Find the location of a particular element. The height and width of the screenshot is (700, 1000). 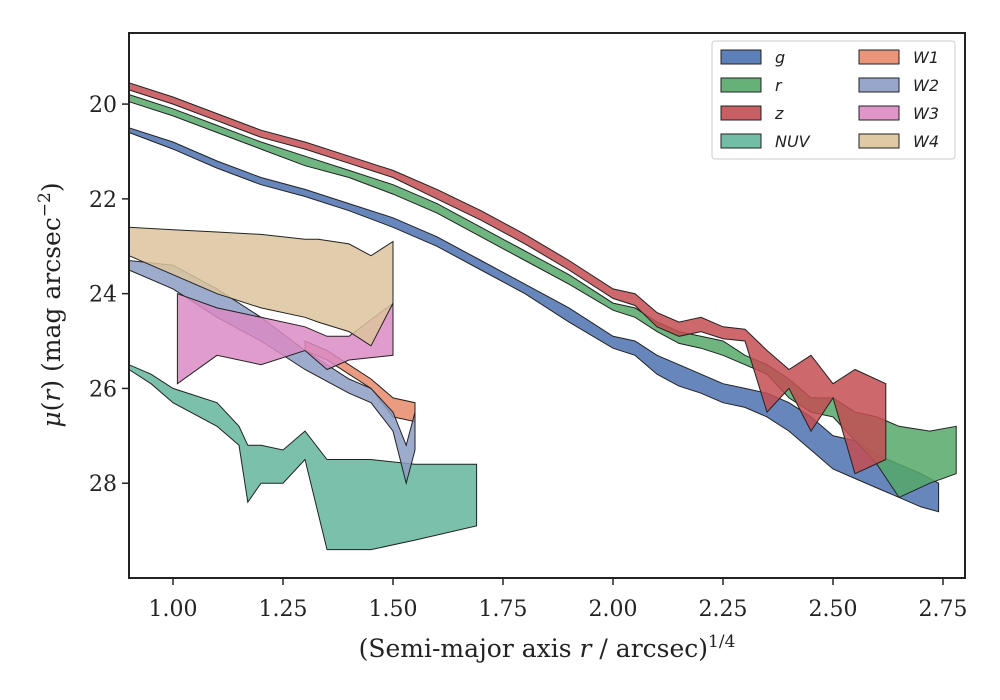

x-tick-label: 1.25 is located at coordinates (283, 609).